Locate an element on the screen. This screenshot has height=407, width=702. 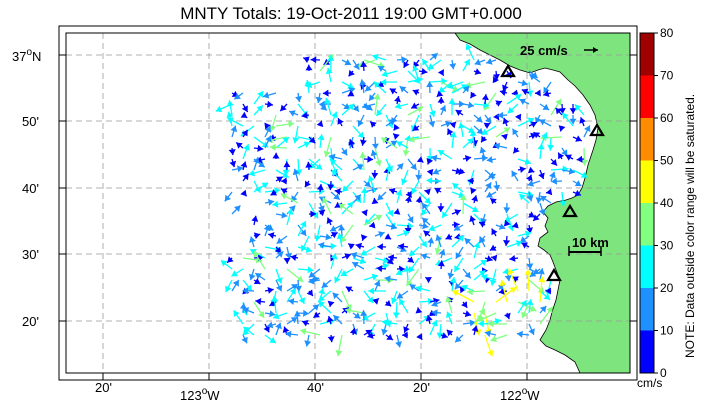
lat-label-30: 30' is located at coordinates (30, 254).